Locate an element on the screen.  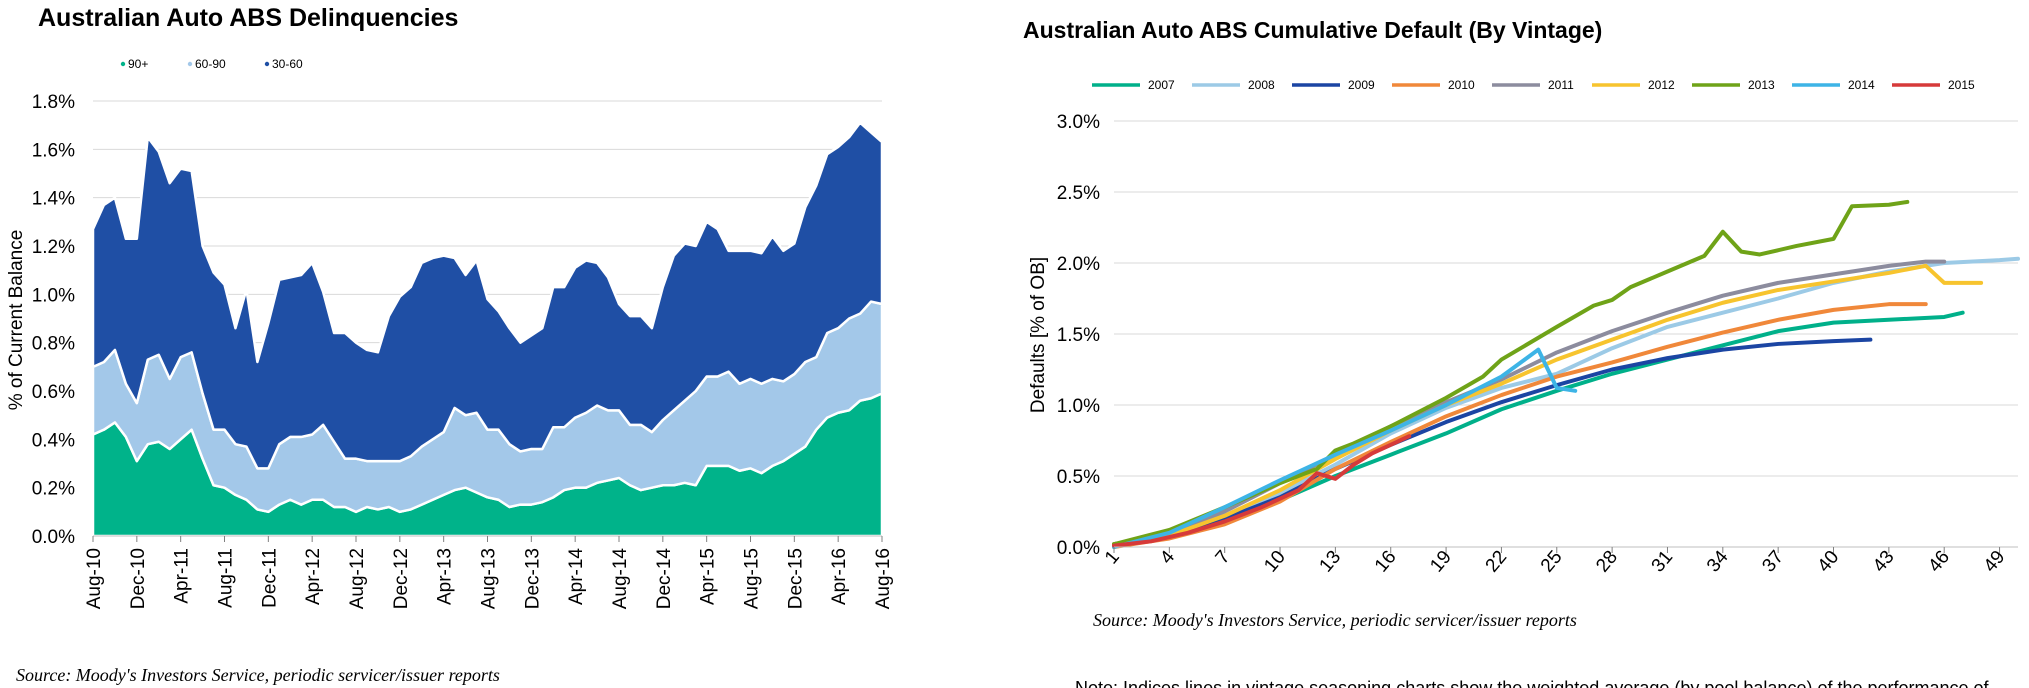
cumulative-default-legend: 2007 2008 2009 2010 2011 2012 2013 2014 2015 is located at coordinates (1533, 85).